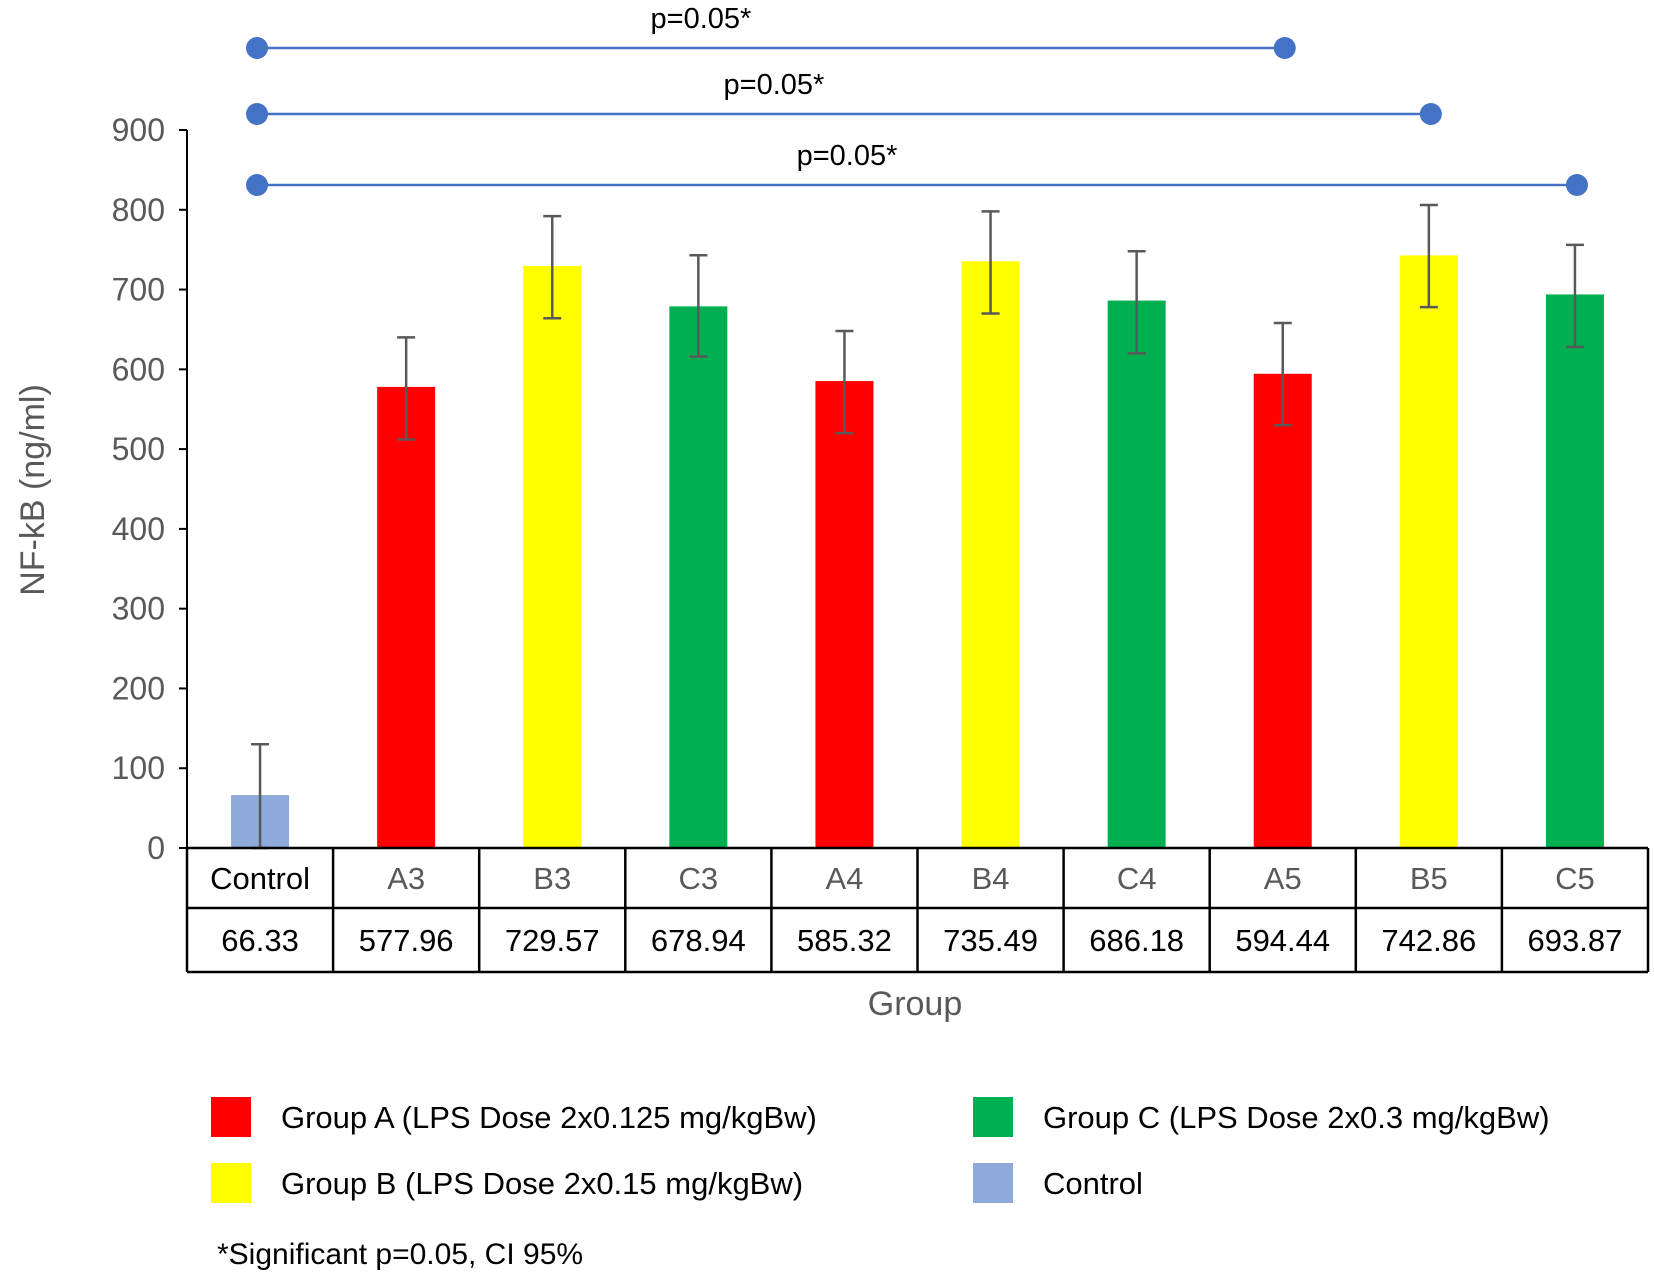 Image resolution: width=1654 pixels, height=1283 pixels. Describe the element at coordinates (698, 577) in the screenshot. I see `bar-c3` at that location.